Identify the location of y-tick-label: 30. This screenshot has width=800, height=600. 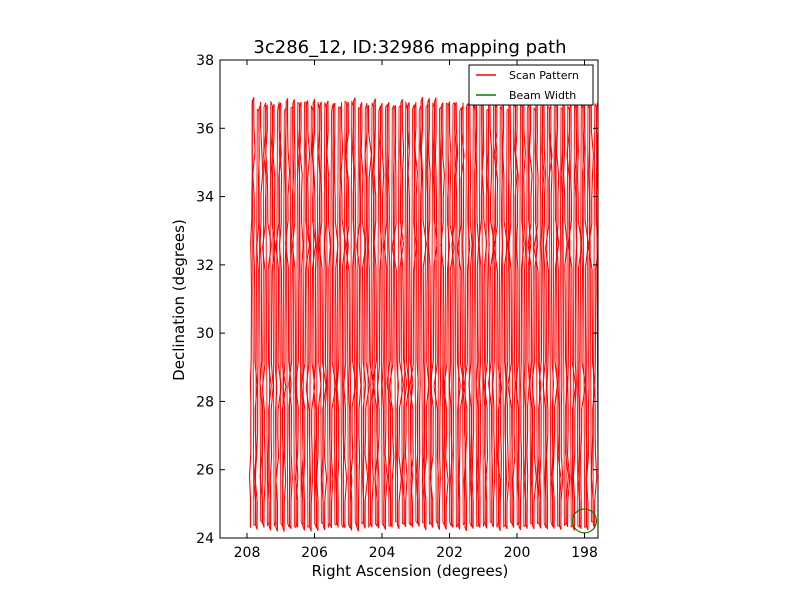
(205, 334).